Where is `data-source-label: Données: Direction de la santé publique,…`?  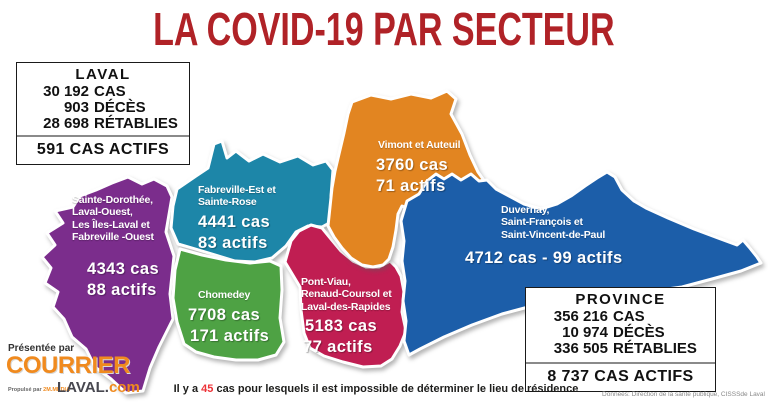
data-source-label: Données: Direction de la santé publique,… is located at coordinates (683, 394).